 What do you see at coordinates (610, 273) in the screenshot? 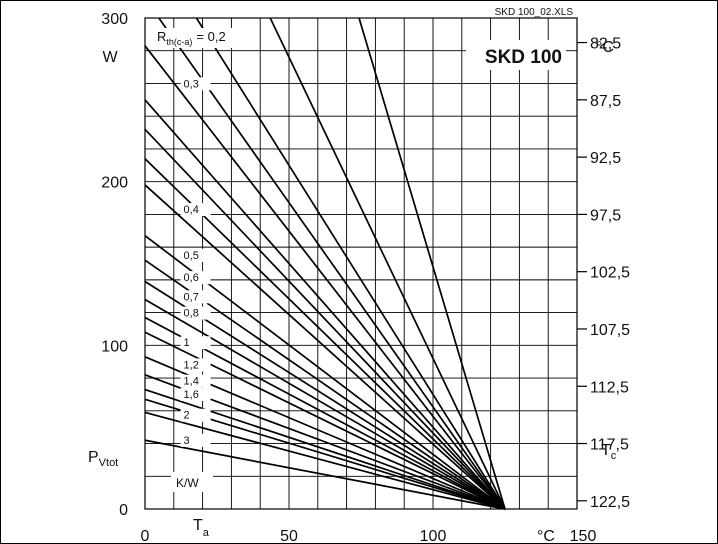
I see `y2-tick-label: 102,5` at bounding box center [610, 273].